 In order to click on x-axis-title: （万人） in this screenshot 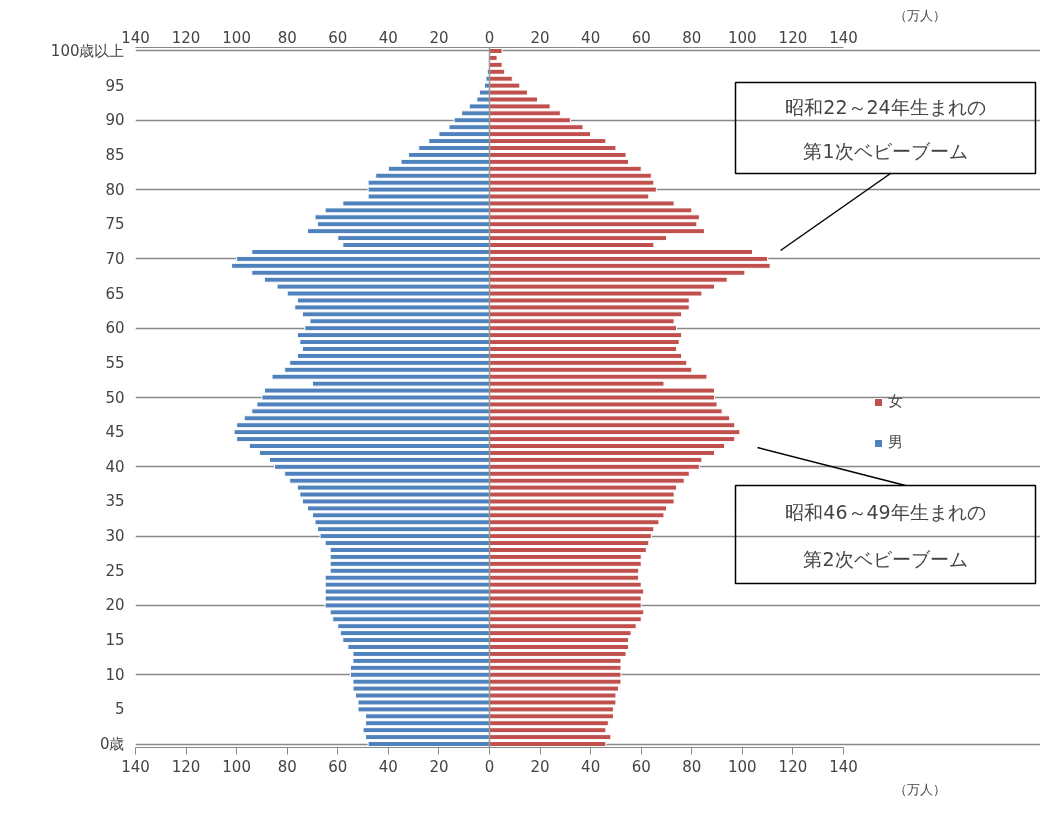, I will do `click(919, 789)`.